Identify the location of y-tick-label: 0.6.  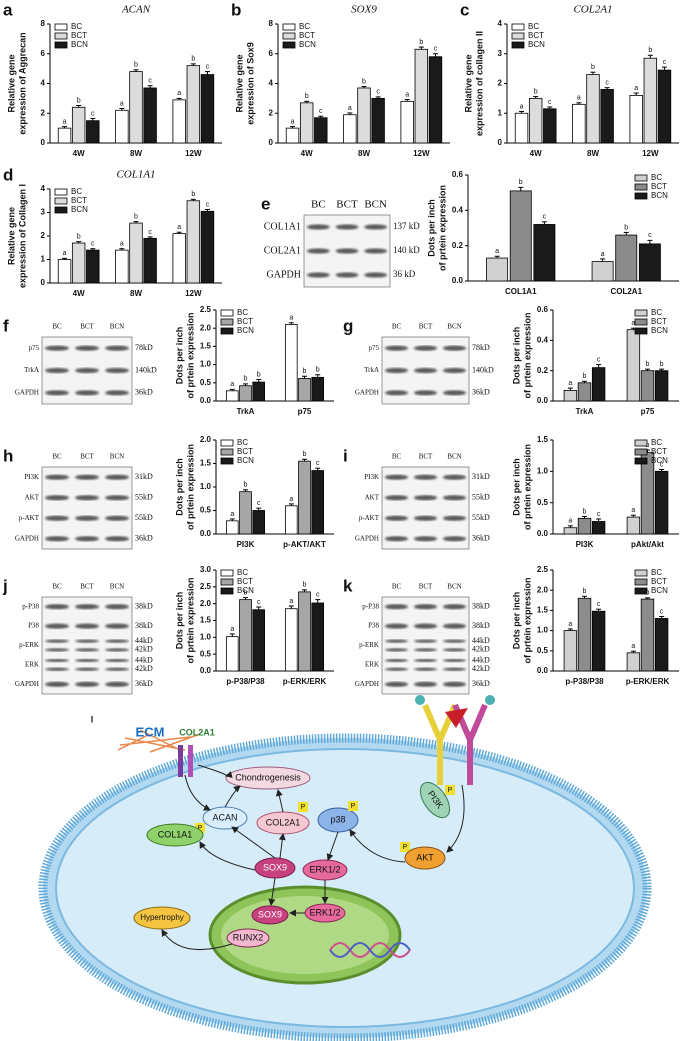
(458, 174).